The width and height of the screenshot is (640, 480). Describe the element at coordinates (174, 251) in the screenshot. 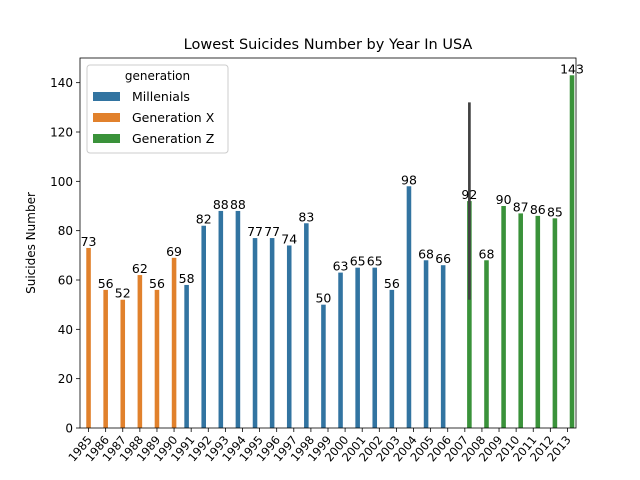

I see `data-label: 69` at that location.